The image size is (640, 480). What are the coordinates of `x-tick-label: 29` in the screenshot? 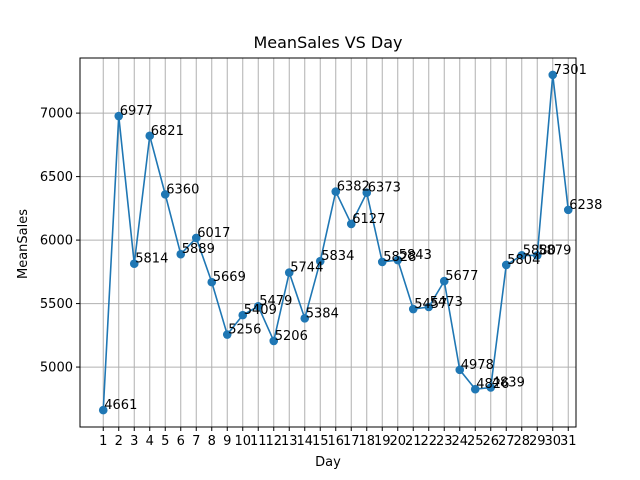 It's located at (537, 441).